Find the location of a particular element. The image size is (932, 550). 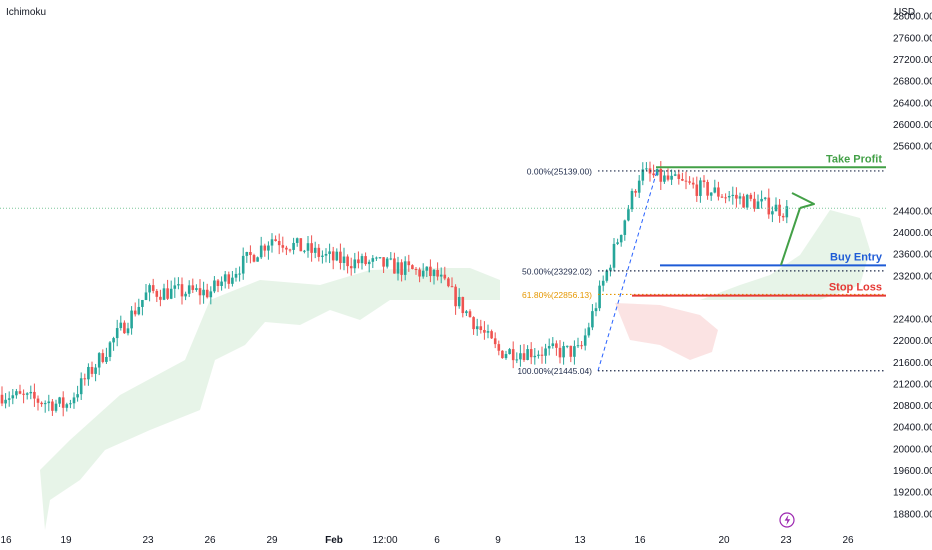

y-tick-label: 22400.00 is located at coordinates (912, 320).